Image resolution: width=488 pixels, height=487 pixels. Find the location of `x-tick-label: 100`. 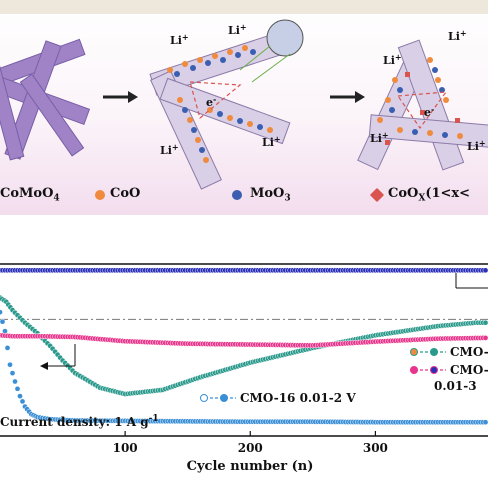

x-tick-label: 100 is located at coordinates (125, 448).